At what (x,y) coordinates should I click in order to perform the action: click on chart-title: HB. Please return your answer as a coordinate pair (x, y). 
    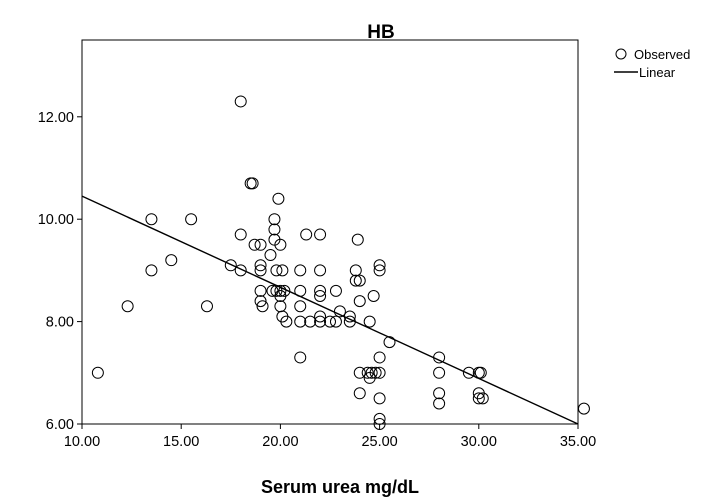
    Looking at the image, I should click on (380, 32).